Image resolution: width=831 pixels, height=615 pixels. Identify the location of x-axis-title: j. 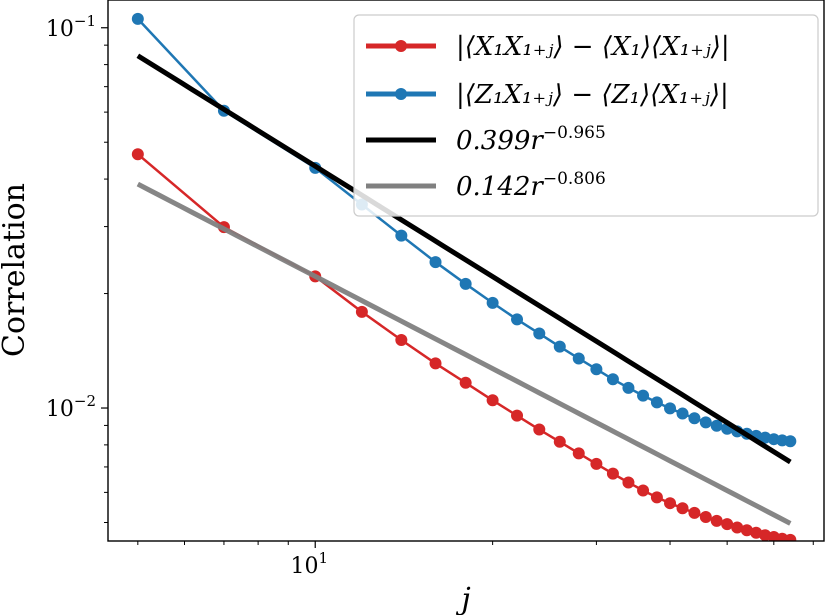
(462, 598).